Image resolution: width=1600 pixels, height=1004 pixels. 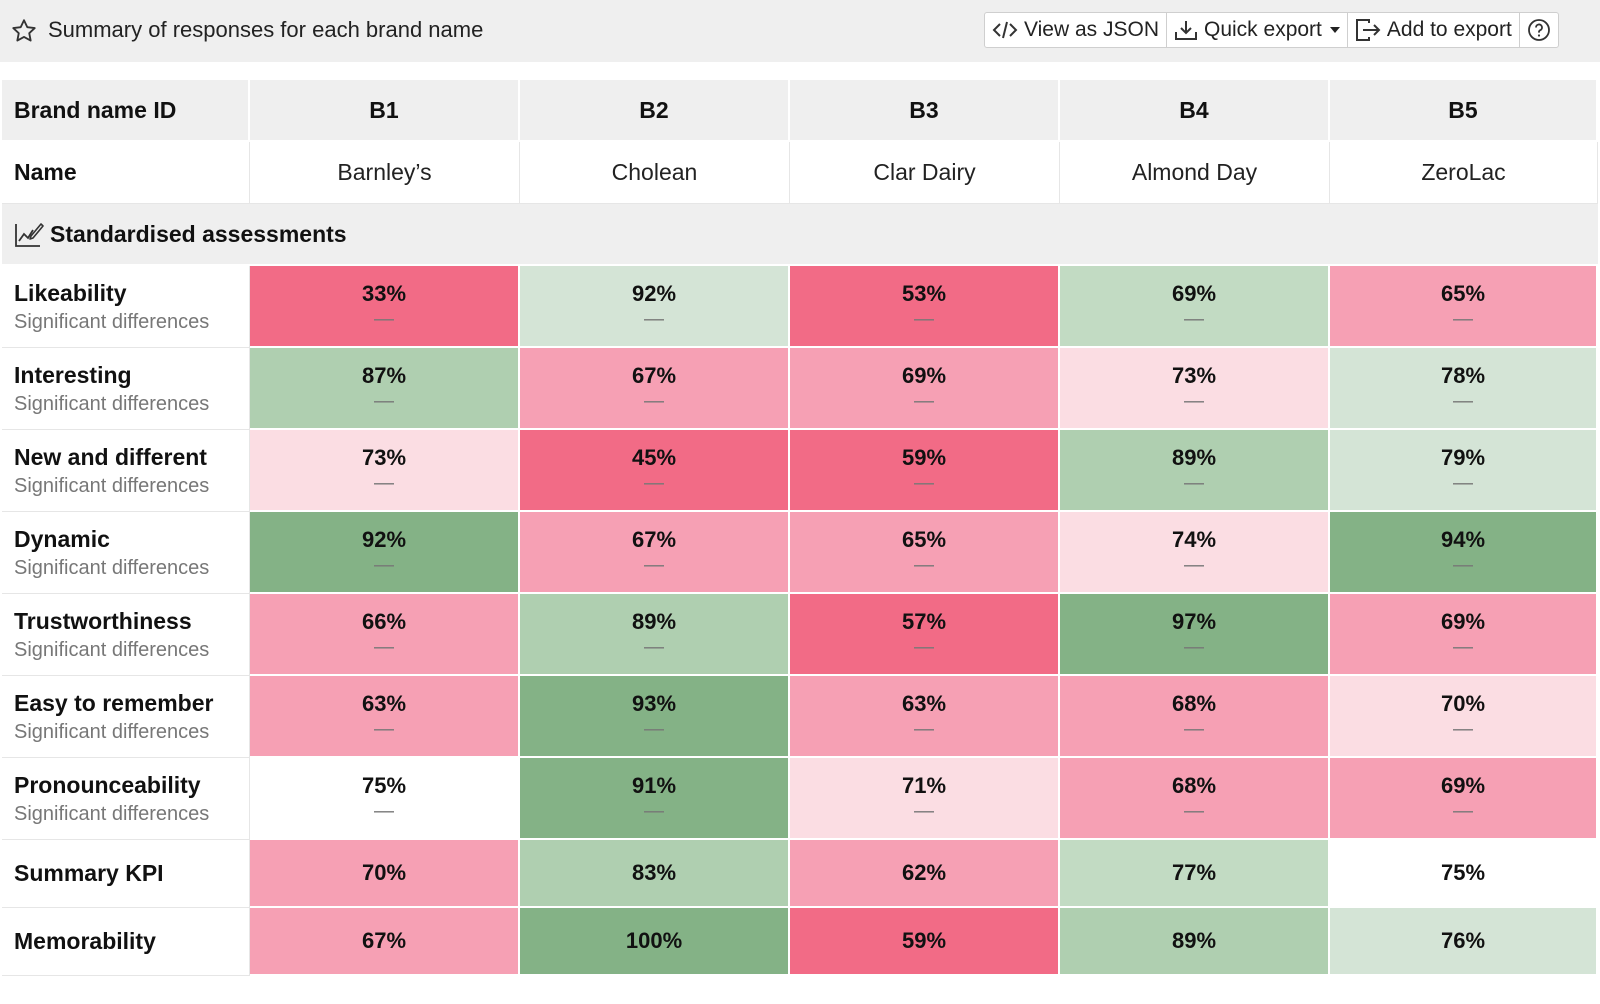 I want to click on score-value: 70%, so click(x=1463, y=703).